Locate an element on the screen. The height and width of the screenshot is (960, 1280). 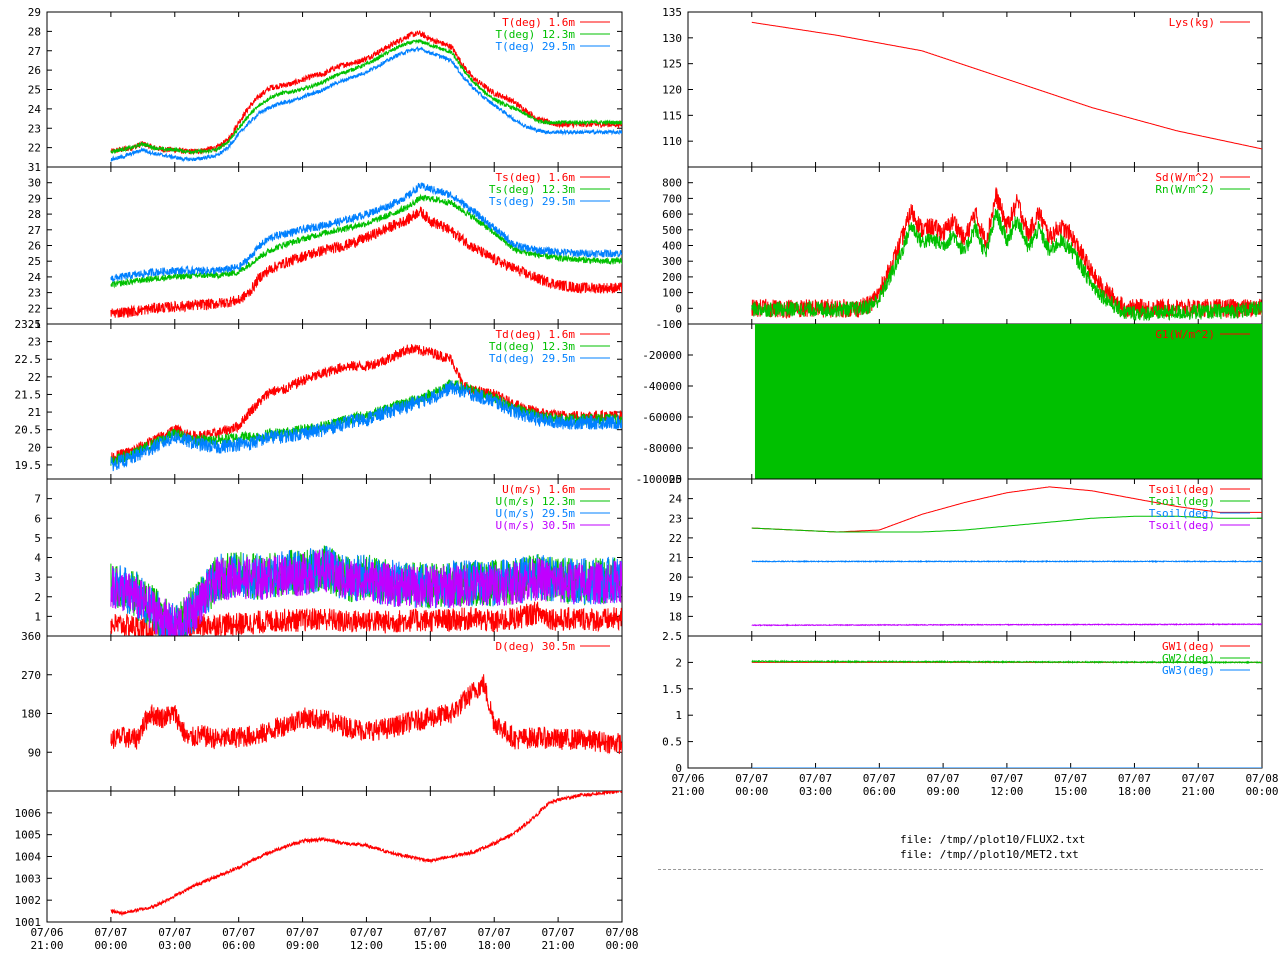
separator-line is located at coordinates (960, 869).